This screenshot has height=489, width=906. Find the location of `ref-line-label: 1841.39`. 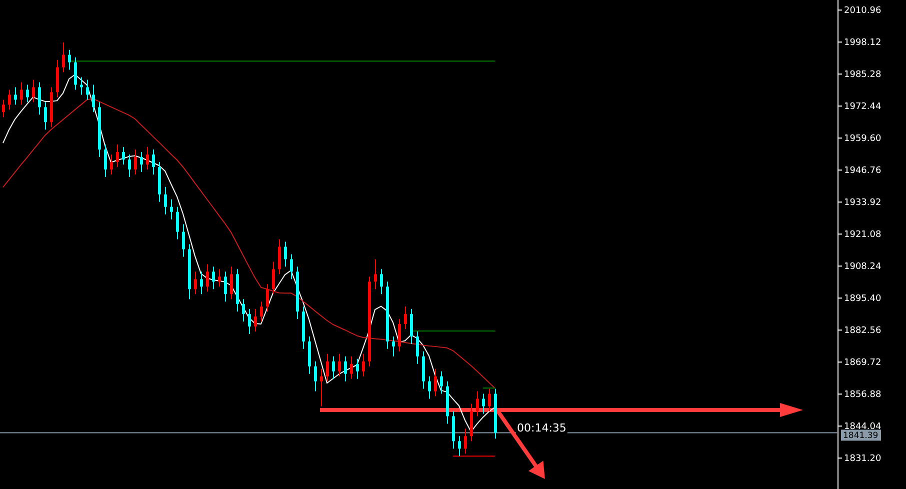

ref-line-label: 1841.39 is located at coordinates (860, 436).